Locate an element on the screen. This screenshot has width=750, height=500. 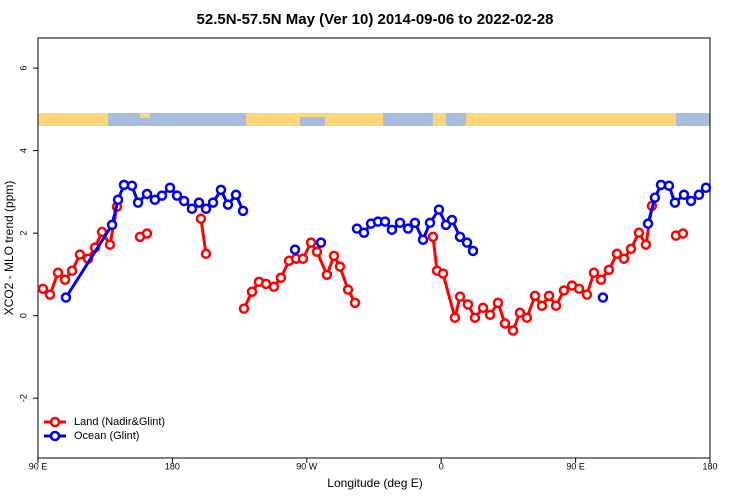
legend-label: Ocean (Glint) is located at coordinates (106, 436).